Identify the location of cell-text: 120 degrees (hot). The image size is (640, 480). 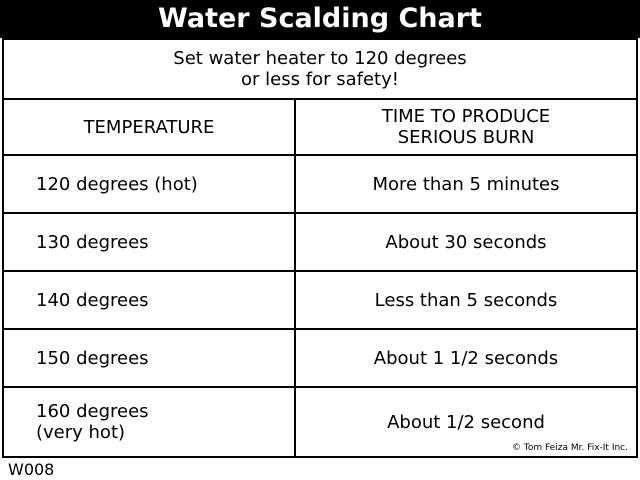
(117, 184).